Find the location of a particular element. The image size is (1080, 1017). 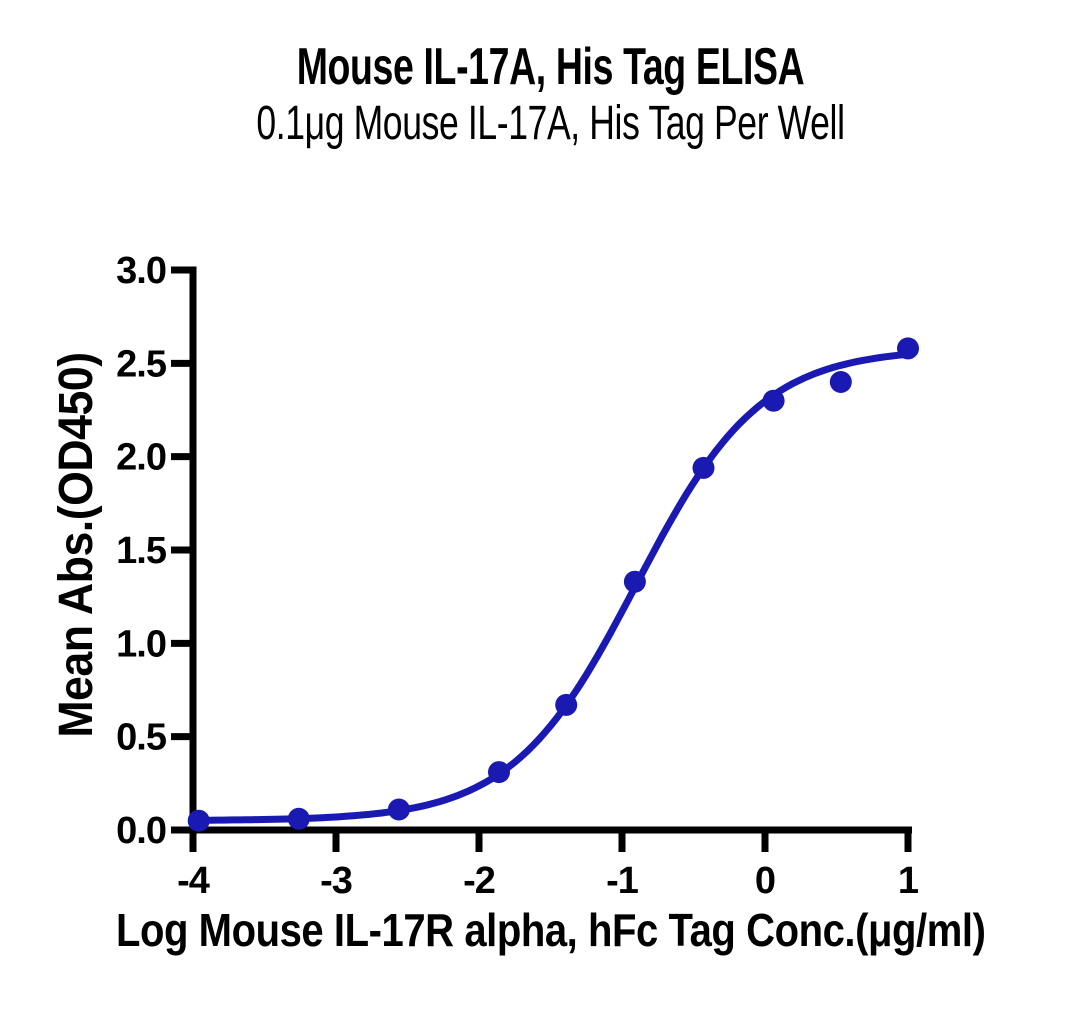

x-tick-label: 1 is located at coordinates (908, 881).